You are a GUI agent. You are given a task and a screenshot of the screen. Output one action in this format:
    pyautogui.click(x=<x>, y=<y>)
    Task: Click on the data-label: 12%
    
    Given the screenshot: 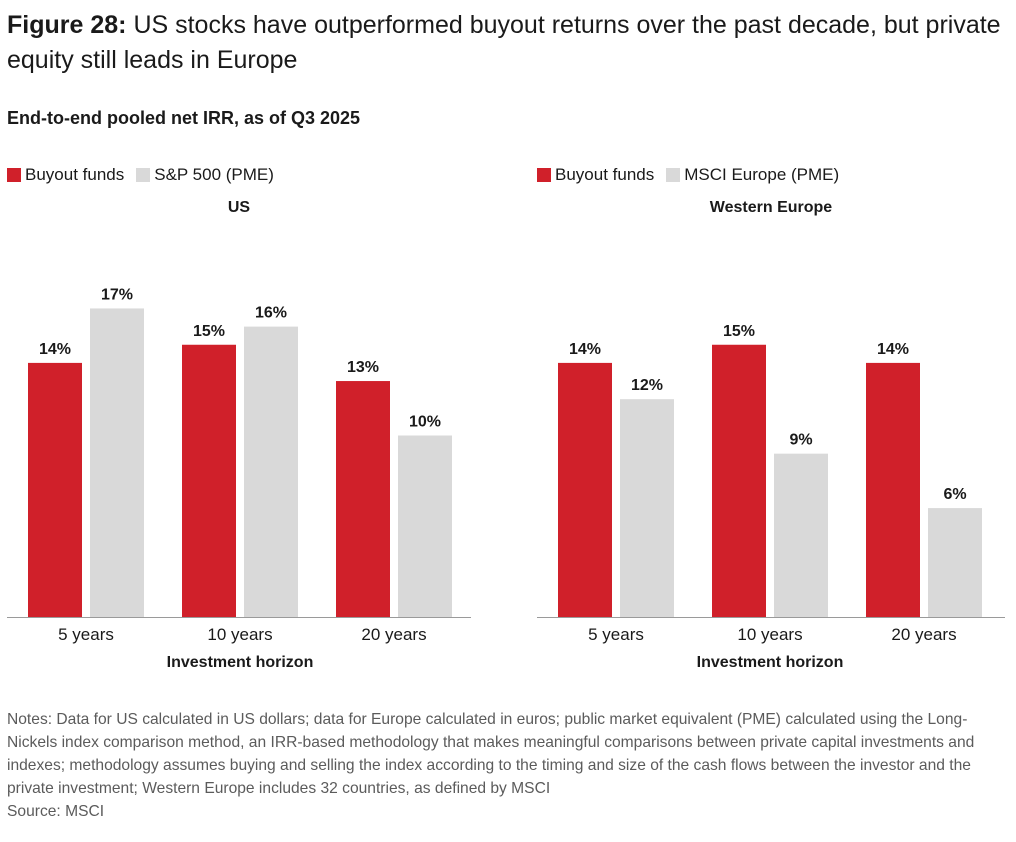 What is the action you would take?
    pyautogui.click(x=647, y=385)
    